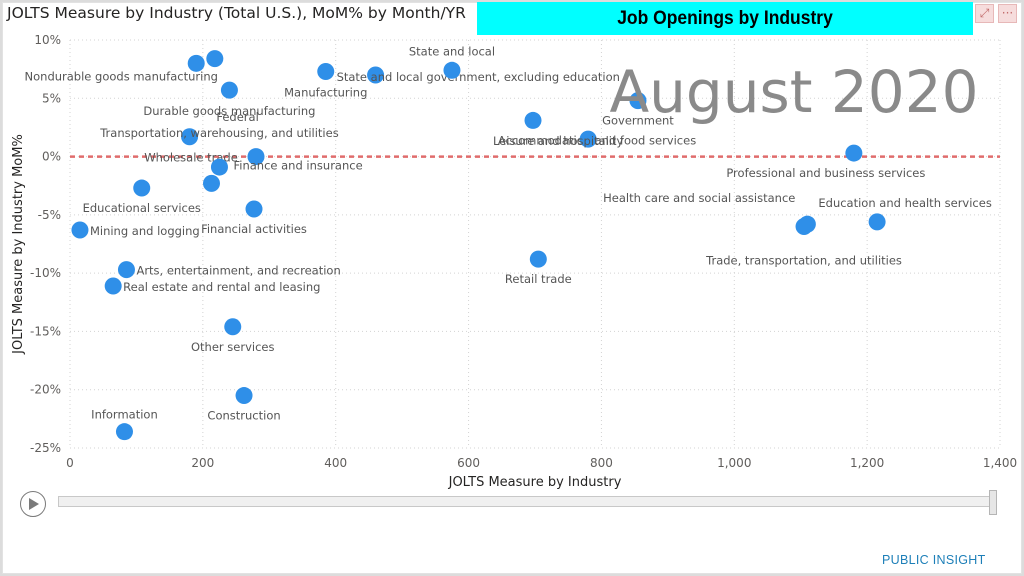 Image resolution: width=1024 pixels, height=576 pixels. What do you see at coordinates (45, 331) in the screenshot?
I see `y-tick-label: -15%` at bounding box center [45, 331].